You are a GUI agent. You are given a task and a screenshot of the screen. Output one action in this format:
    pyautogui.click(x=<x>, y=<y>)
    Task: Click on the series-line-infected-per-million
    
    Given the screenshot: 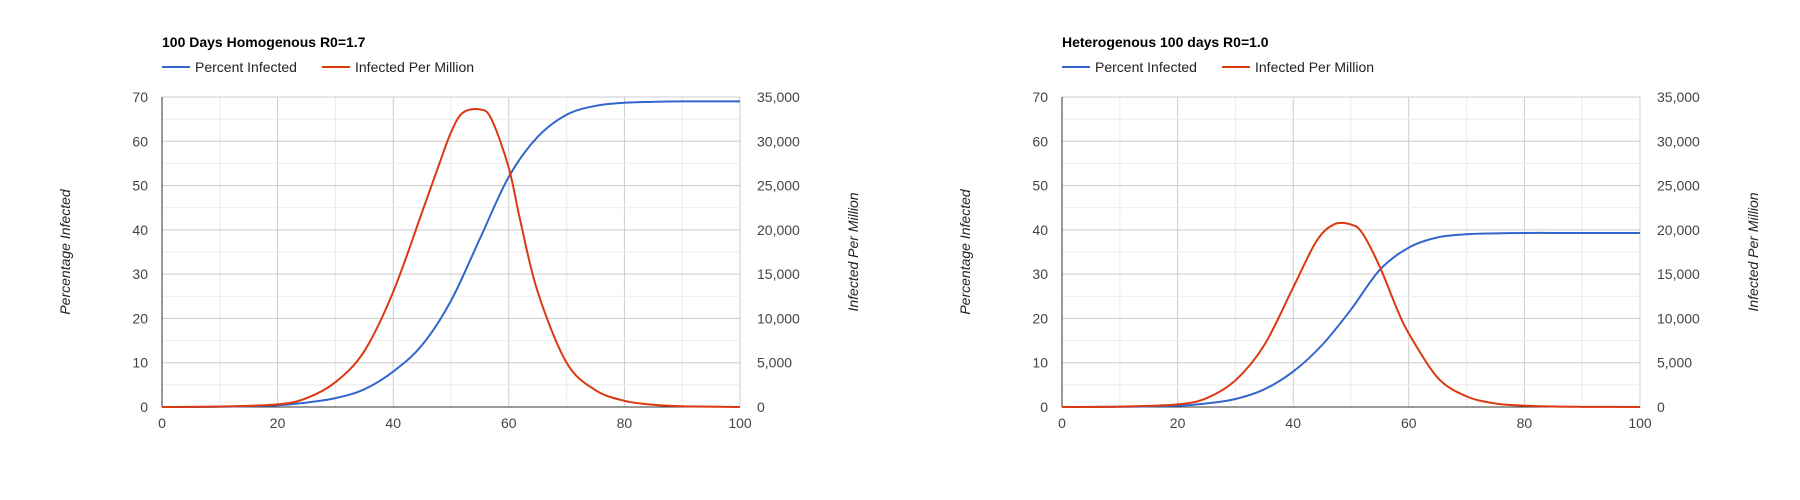 What is the action you would take?
    pyautogui.click(x=1351, y=314)
    